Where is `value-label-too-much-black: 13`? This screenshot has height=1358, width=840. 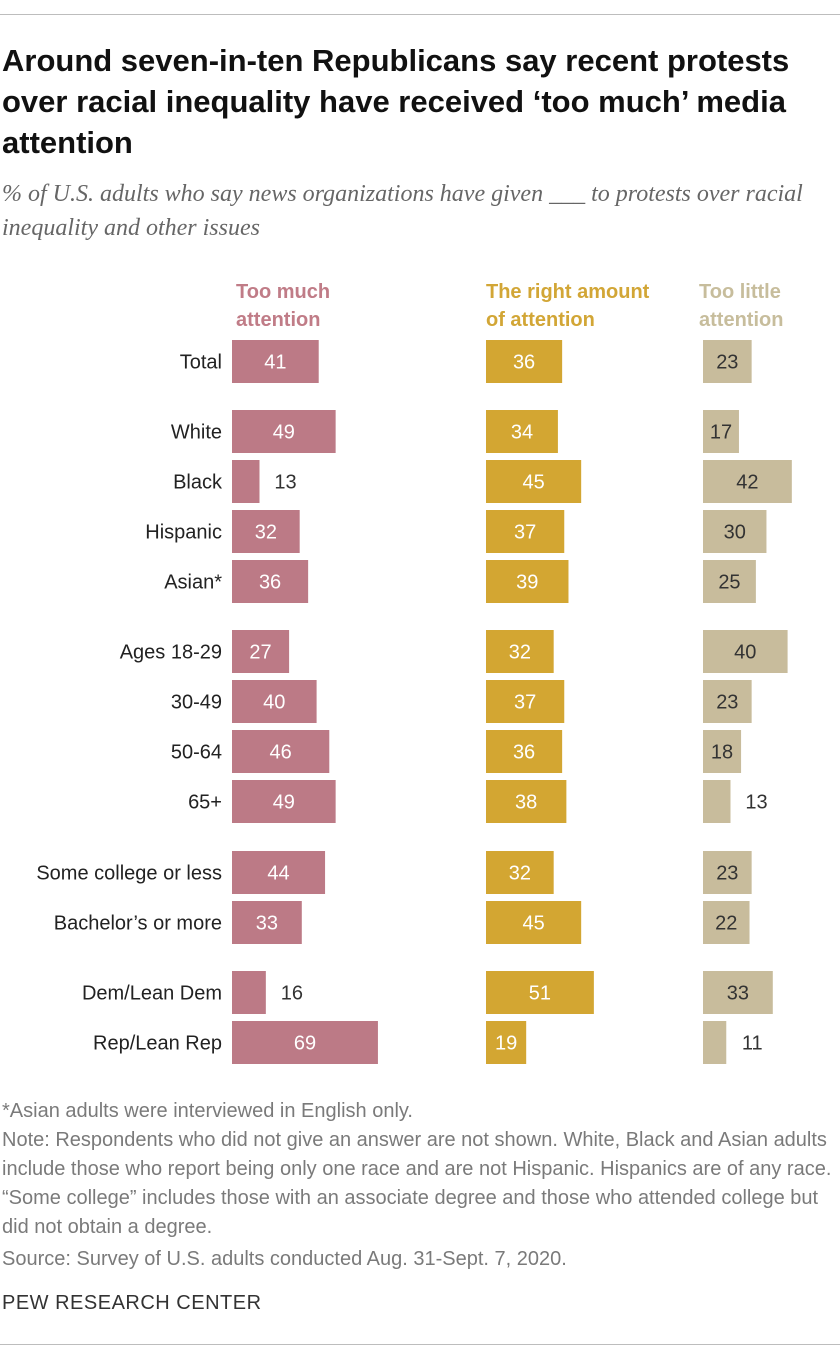
value-label-too-much-black: 13 is located at coordinates (285, 483).